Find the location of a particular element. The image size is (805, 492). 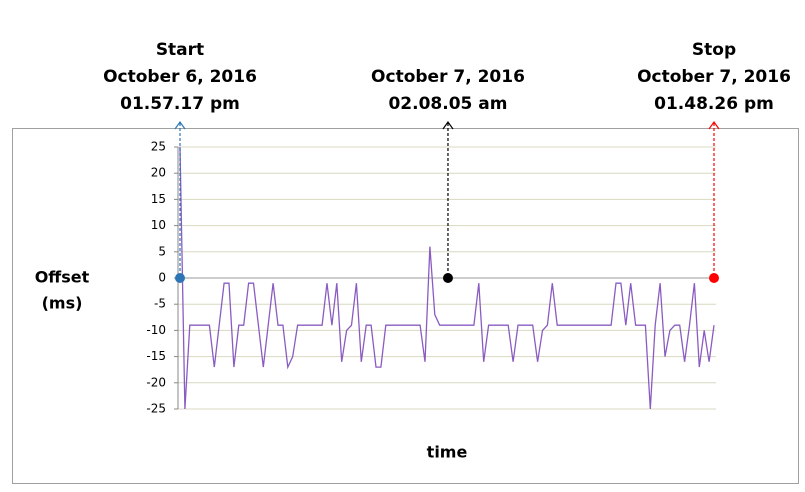

annotation-text: 01.57.17 pm is located at coordinates (180, 104).